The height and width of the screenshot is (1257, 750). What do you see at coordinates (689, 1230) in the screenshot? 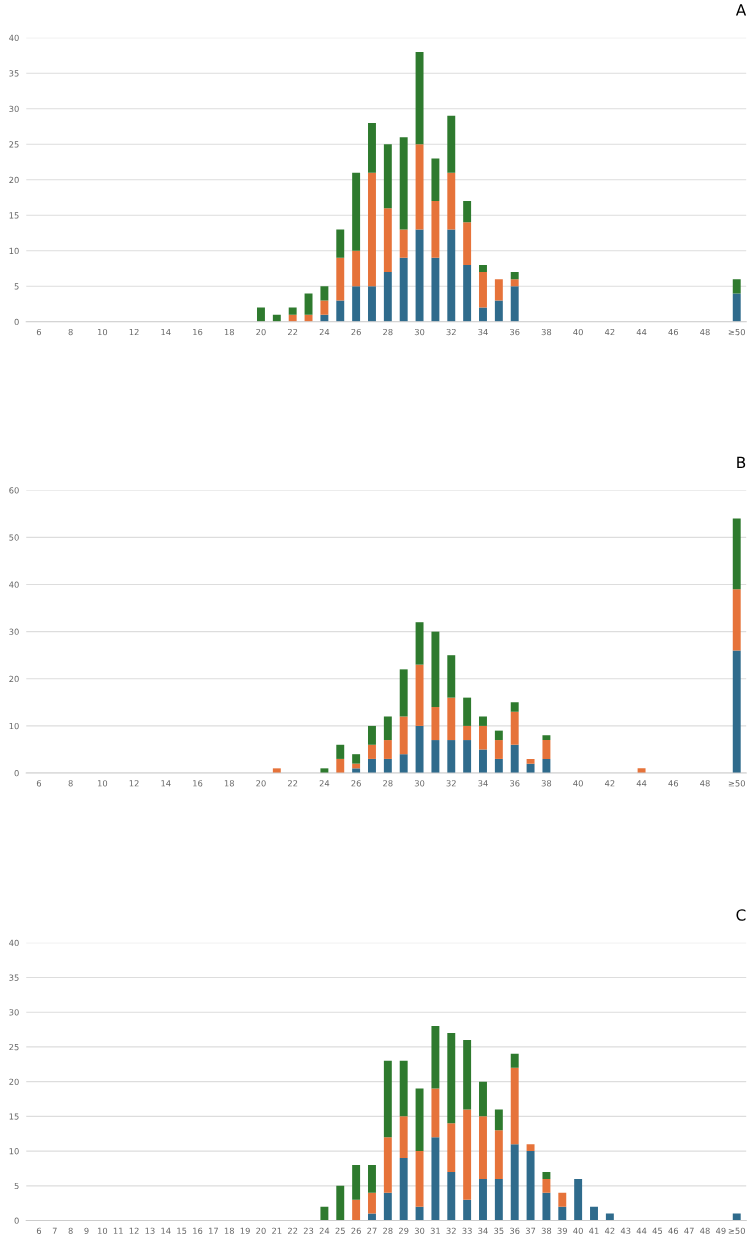
I see `x-tick-label: 47` at bounding box center [689, 1230].